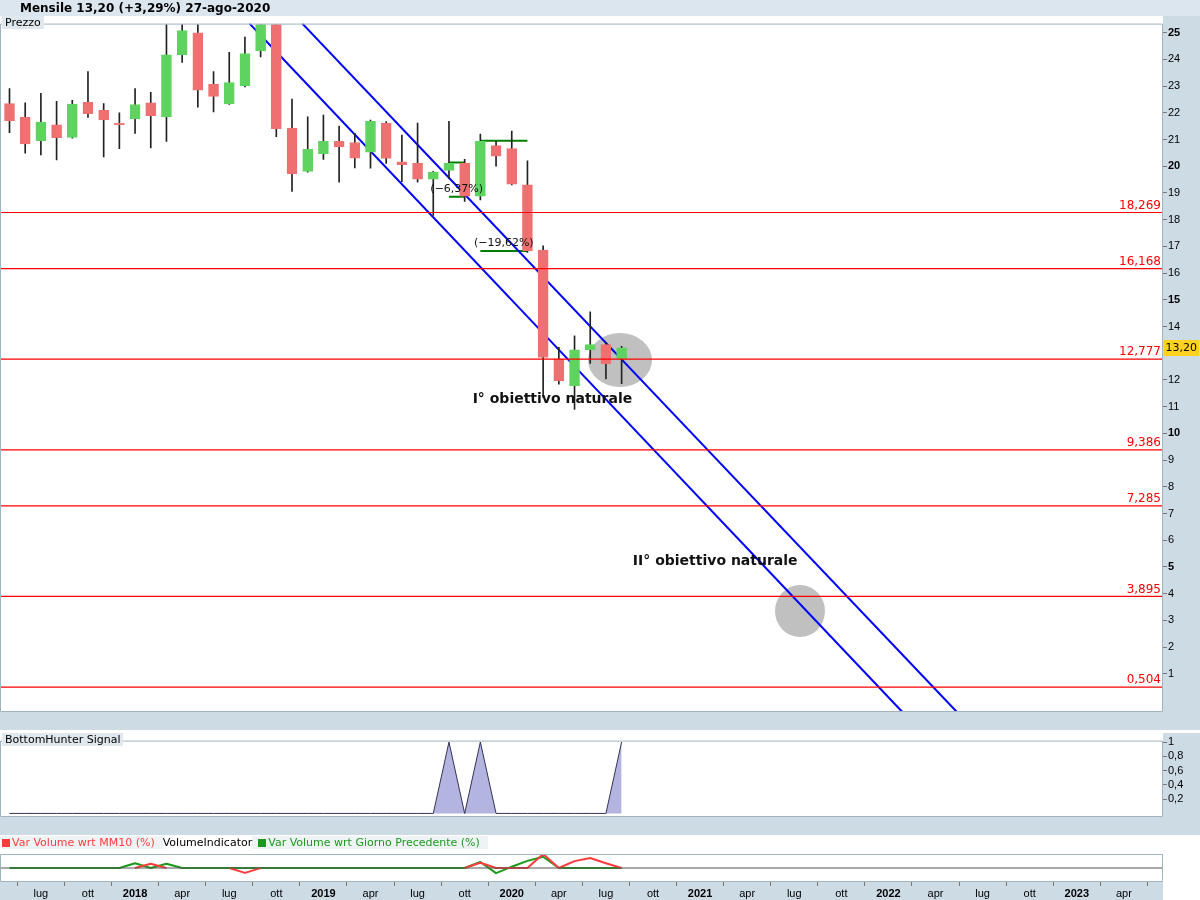  What do you see at coordinates (511, 892) in the screenshot?
I see `x-tick-label: 2020` at bounding box center [511, 892].